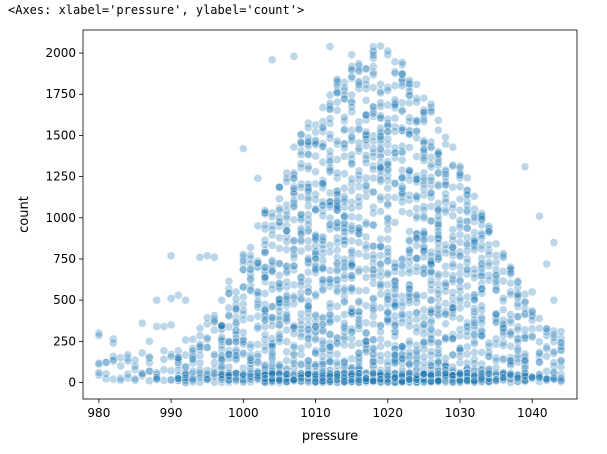  What do you see at coordinates (317, 409) in the screenshot?
I see `x-axis: 980 990 1000 1010 1020 1030 1040` at bounding box center [317, 409].